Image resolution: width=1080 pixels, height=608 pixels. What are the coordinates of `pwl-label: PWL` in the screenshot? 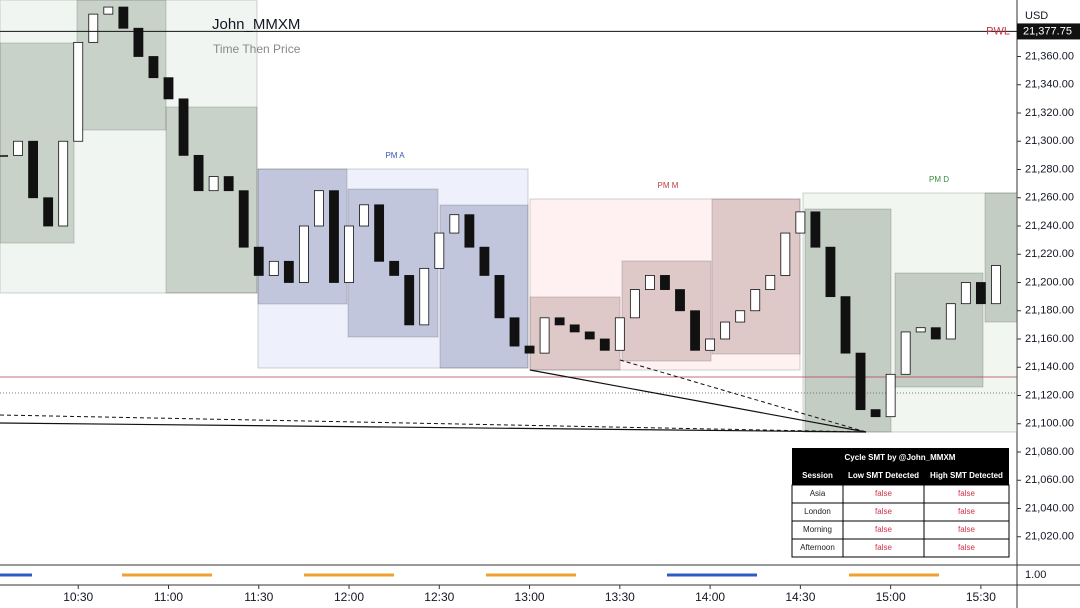 It's located at (998, 31).